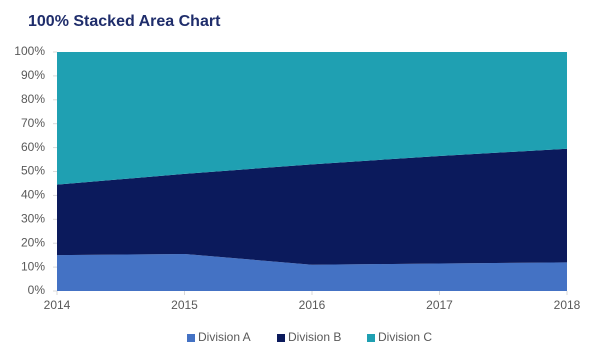 The image size is (600, 360). What do you see at coordinates (33, 75) in the screenshot?
I see `y-tick-label: 90%` at bounding box center [33, 75].